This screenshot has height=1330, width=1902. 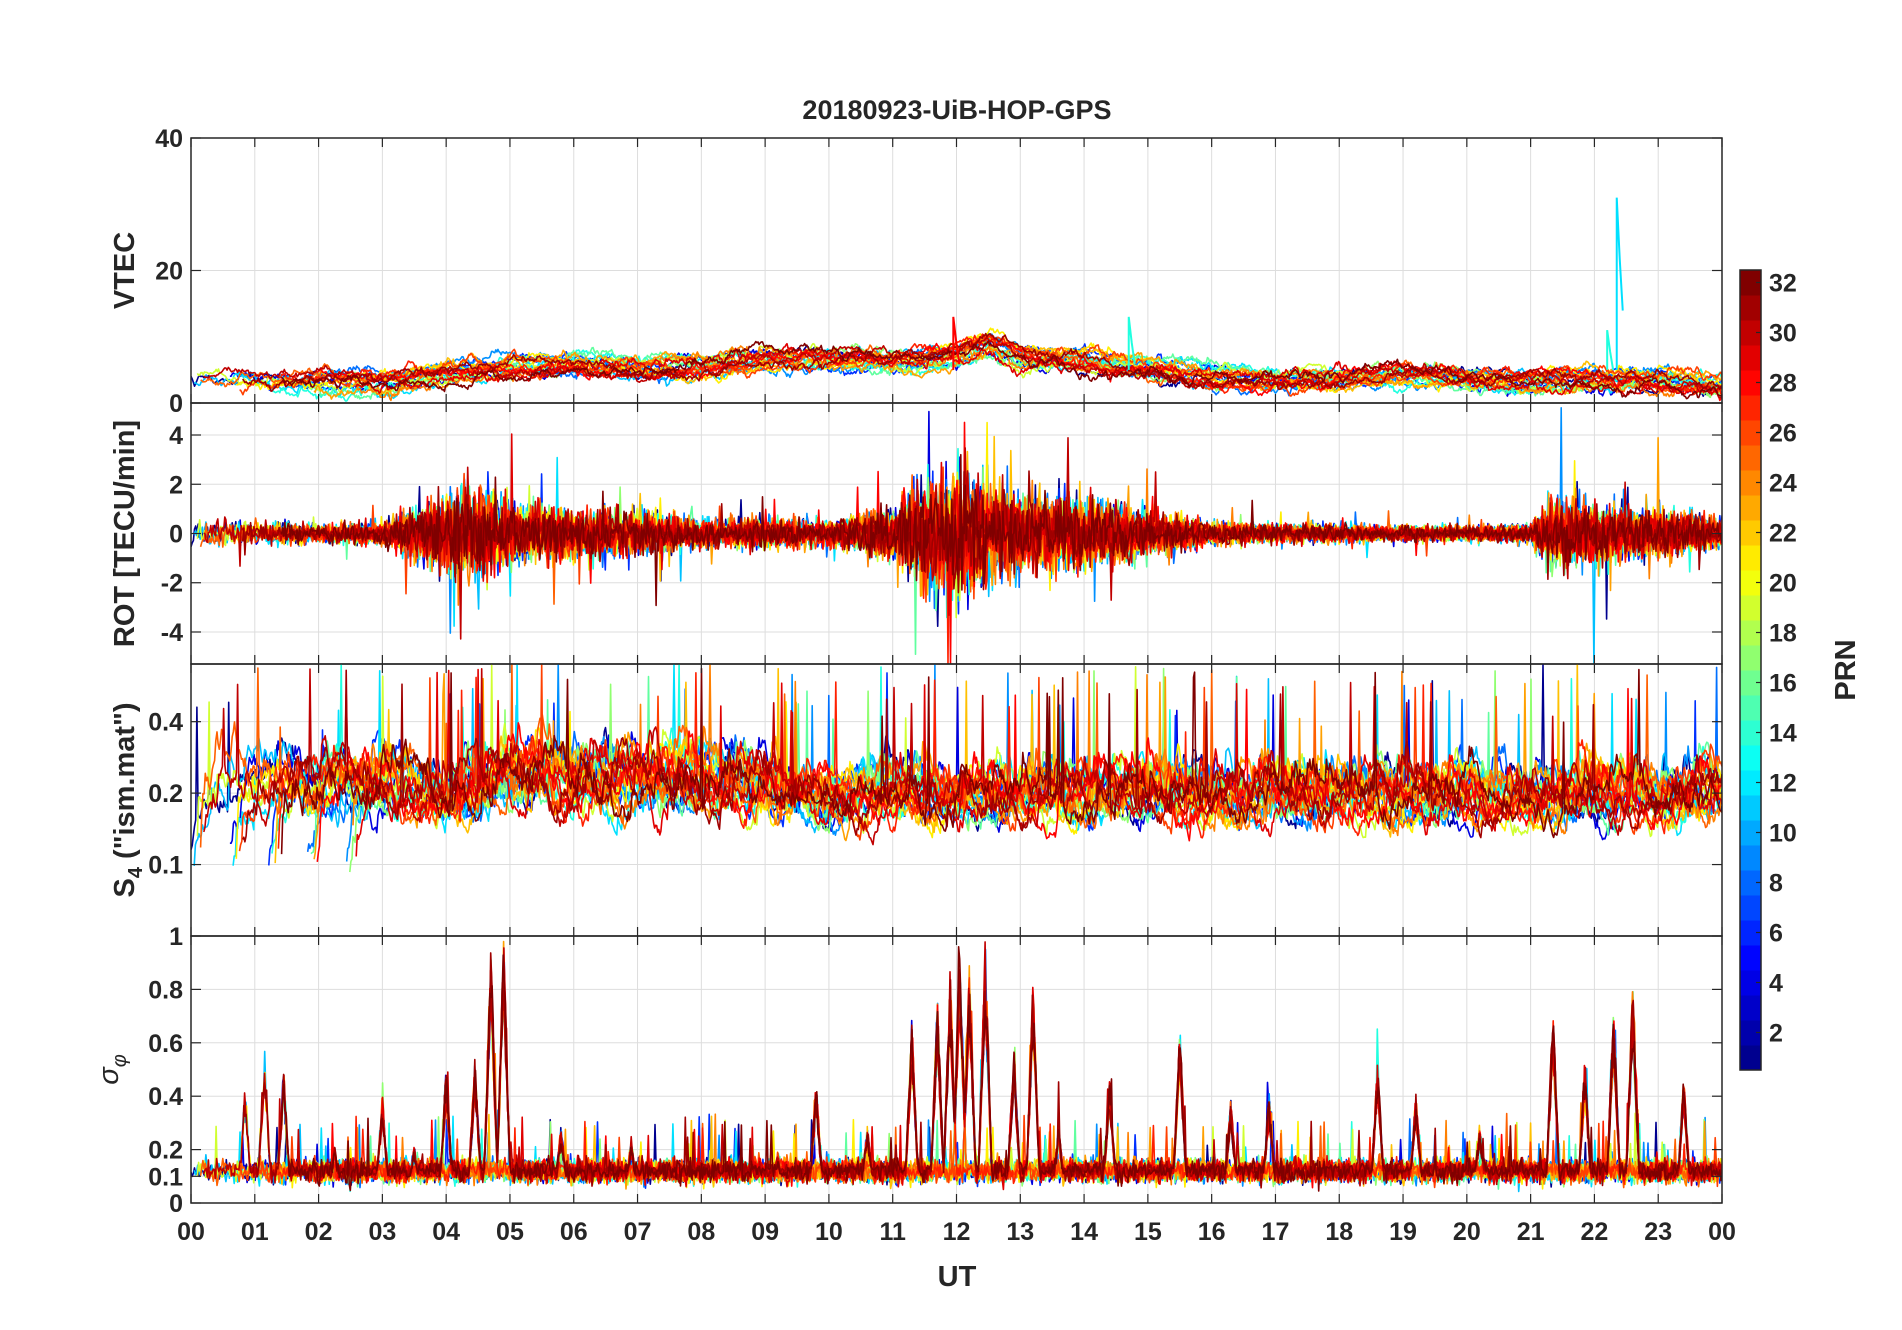 What do you see at coordinates (1658, 1232) in the screenshot?
I see `x-tick-label: 23` at bounding box center [1658, 1232].